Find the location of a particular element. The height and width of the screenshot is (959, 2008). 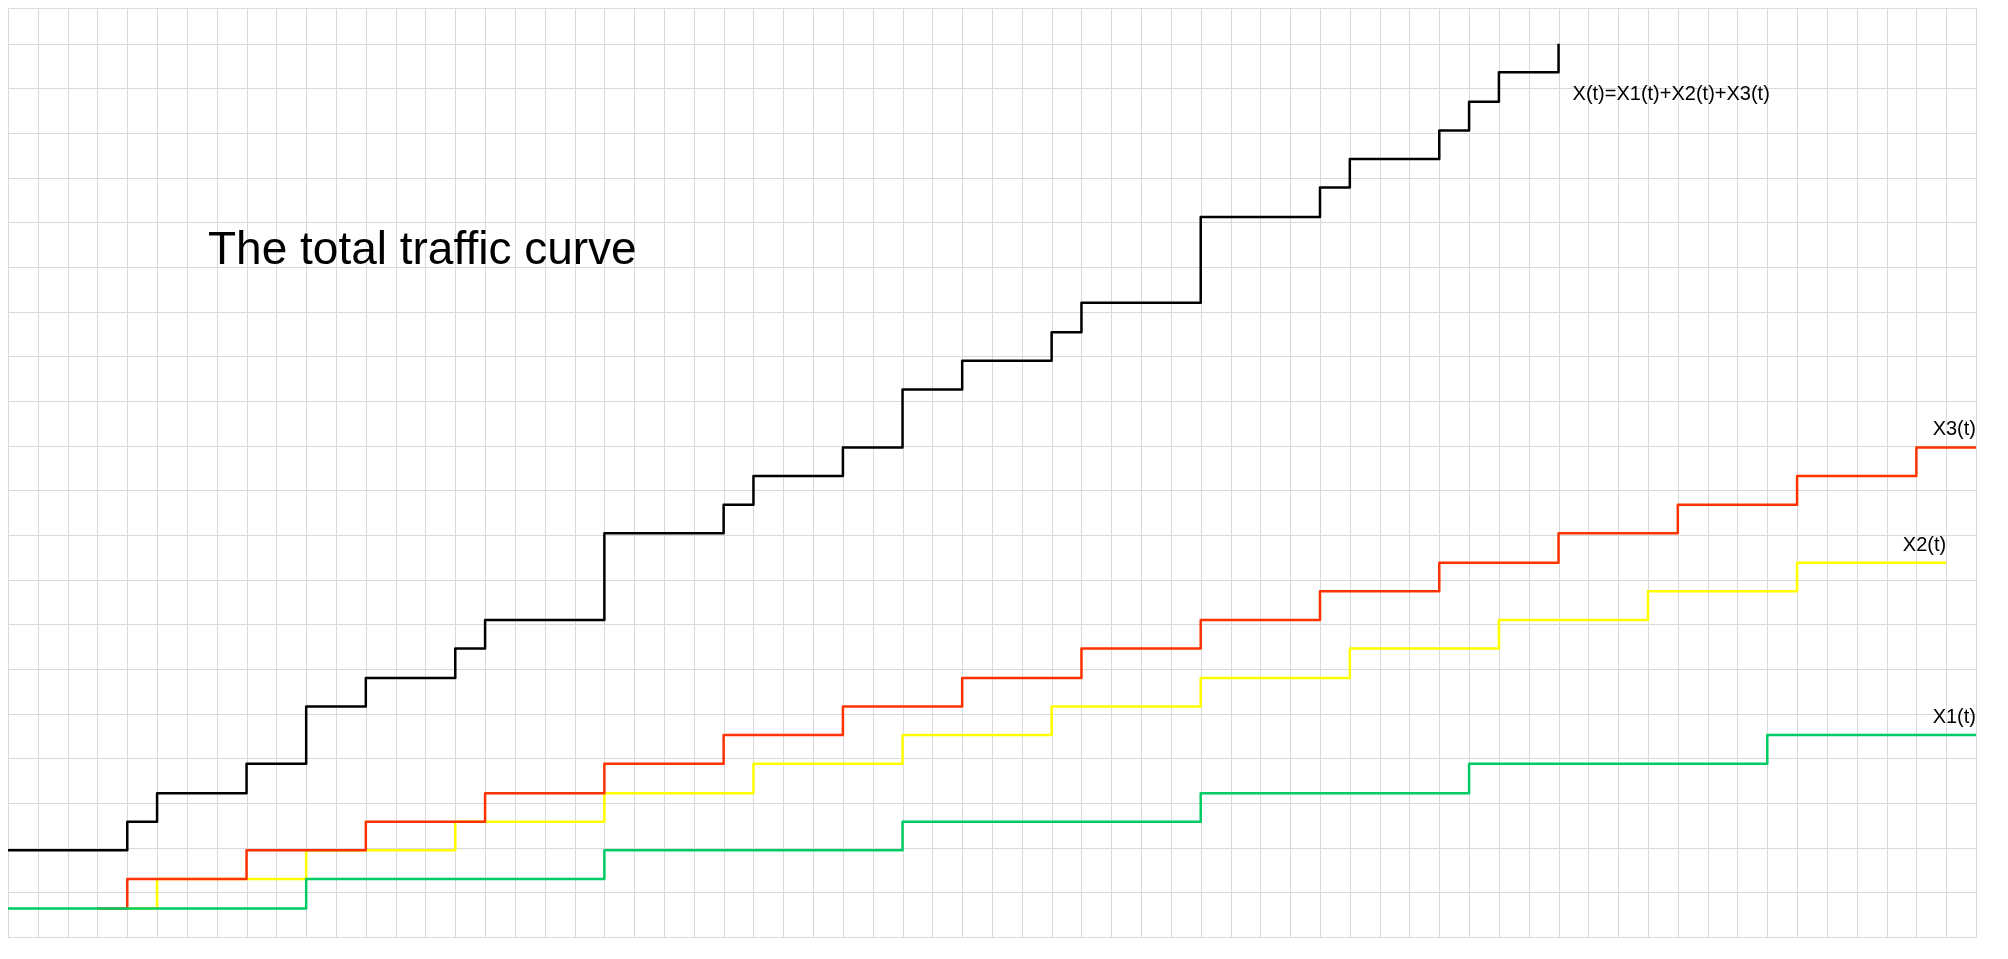

series-label: X1(t) is located at coordinates (1954, 716).